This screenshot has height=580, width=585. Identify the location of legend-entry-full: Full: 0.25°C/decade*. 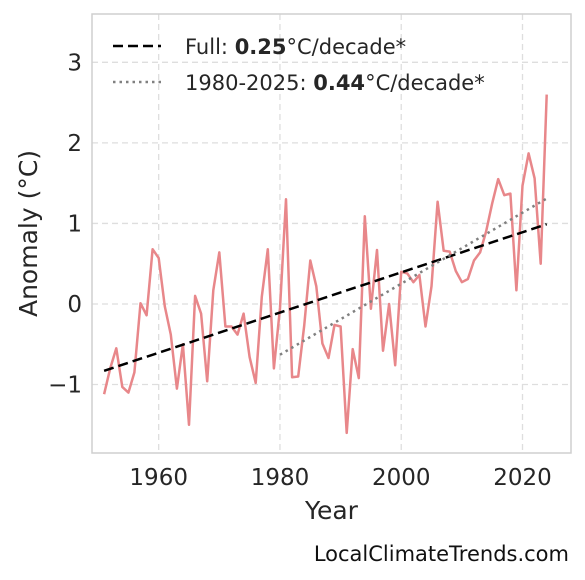
(295, 47).